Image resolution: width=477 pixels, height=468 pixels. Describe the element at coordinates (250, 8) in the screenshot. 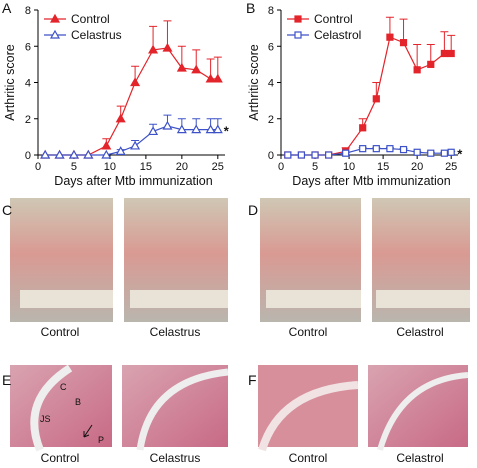

I see `panel-label: B` at that location.